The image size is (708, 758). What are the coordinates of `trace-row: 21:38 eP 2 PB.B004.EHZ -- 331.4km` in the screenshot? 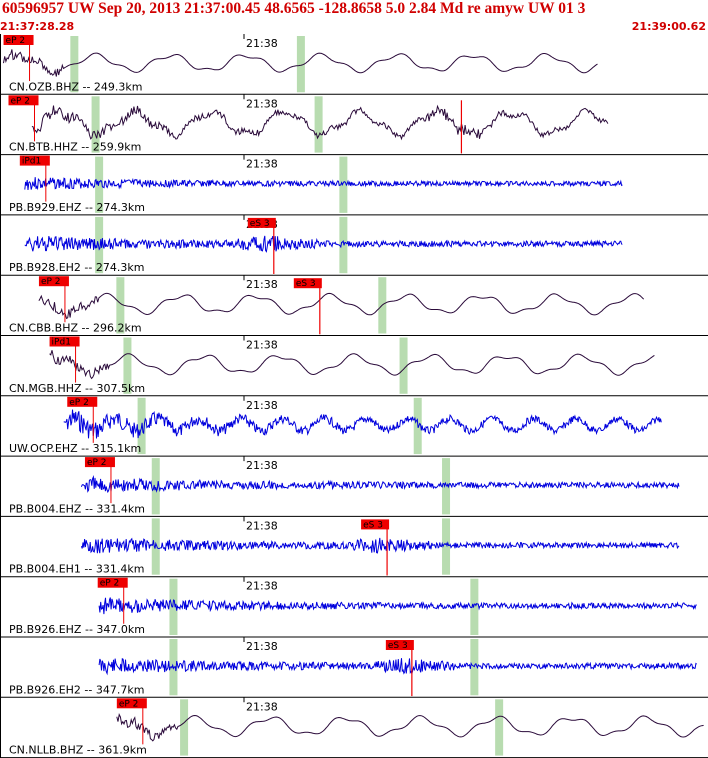 It's located at (354, 486).